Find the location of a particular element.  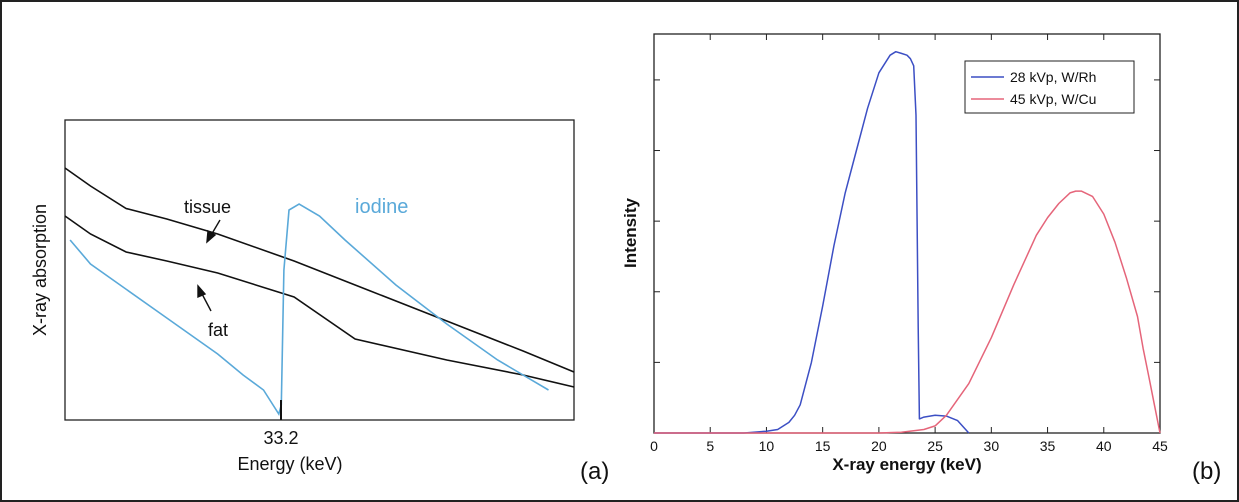

tissue-arrow is located at coordinates (213, 231).